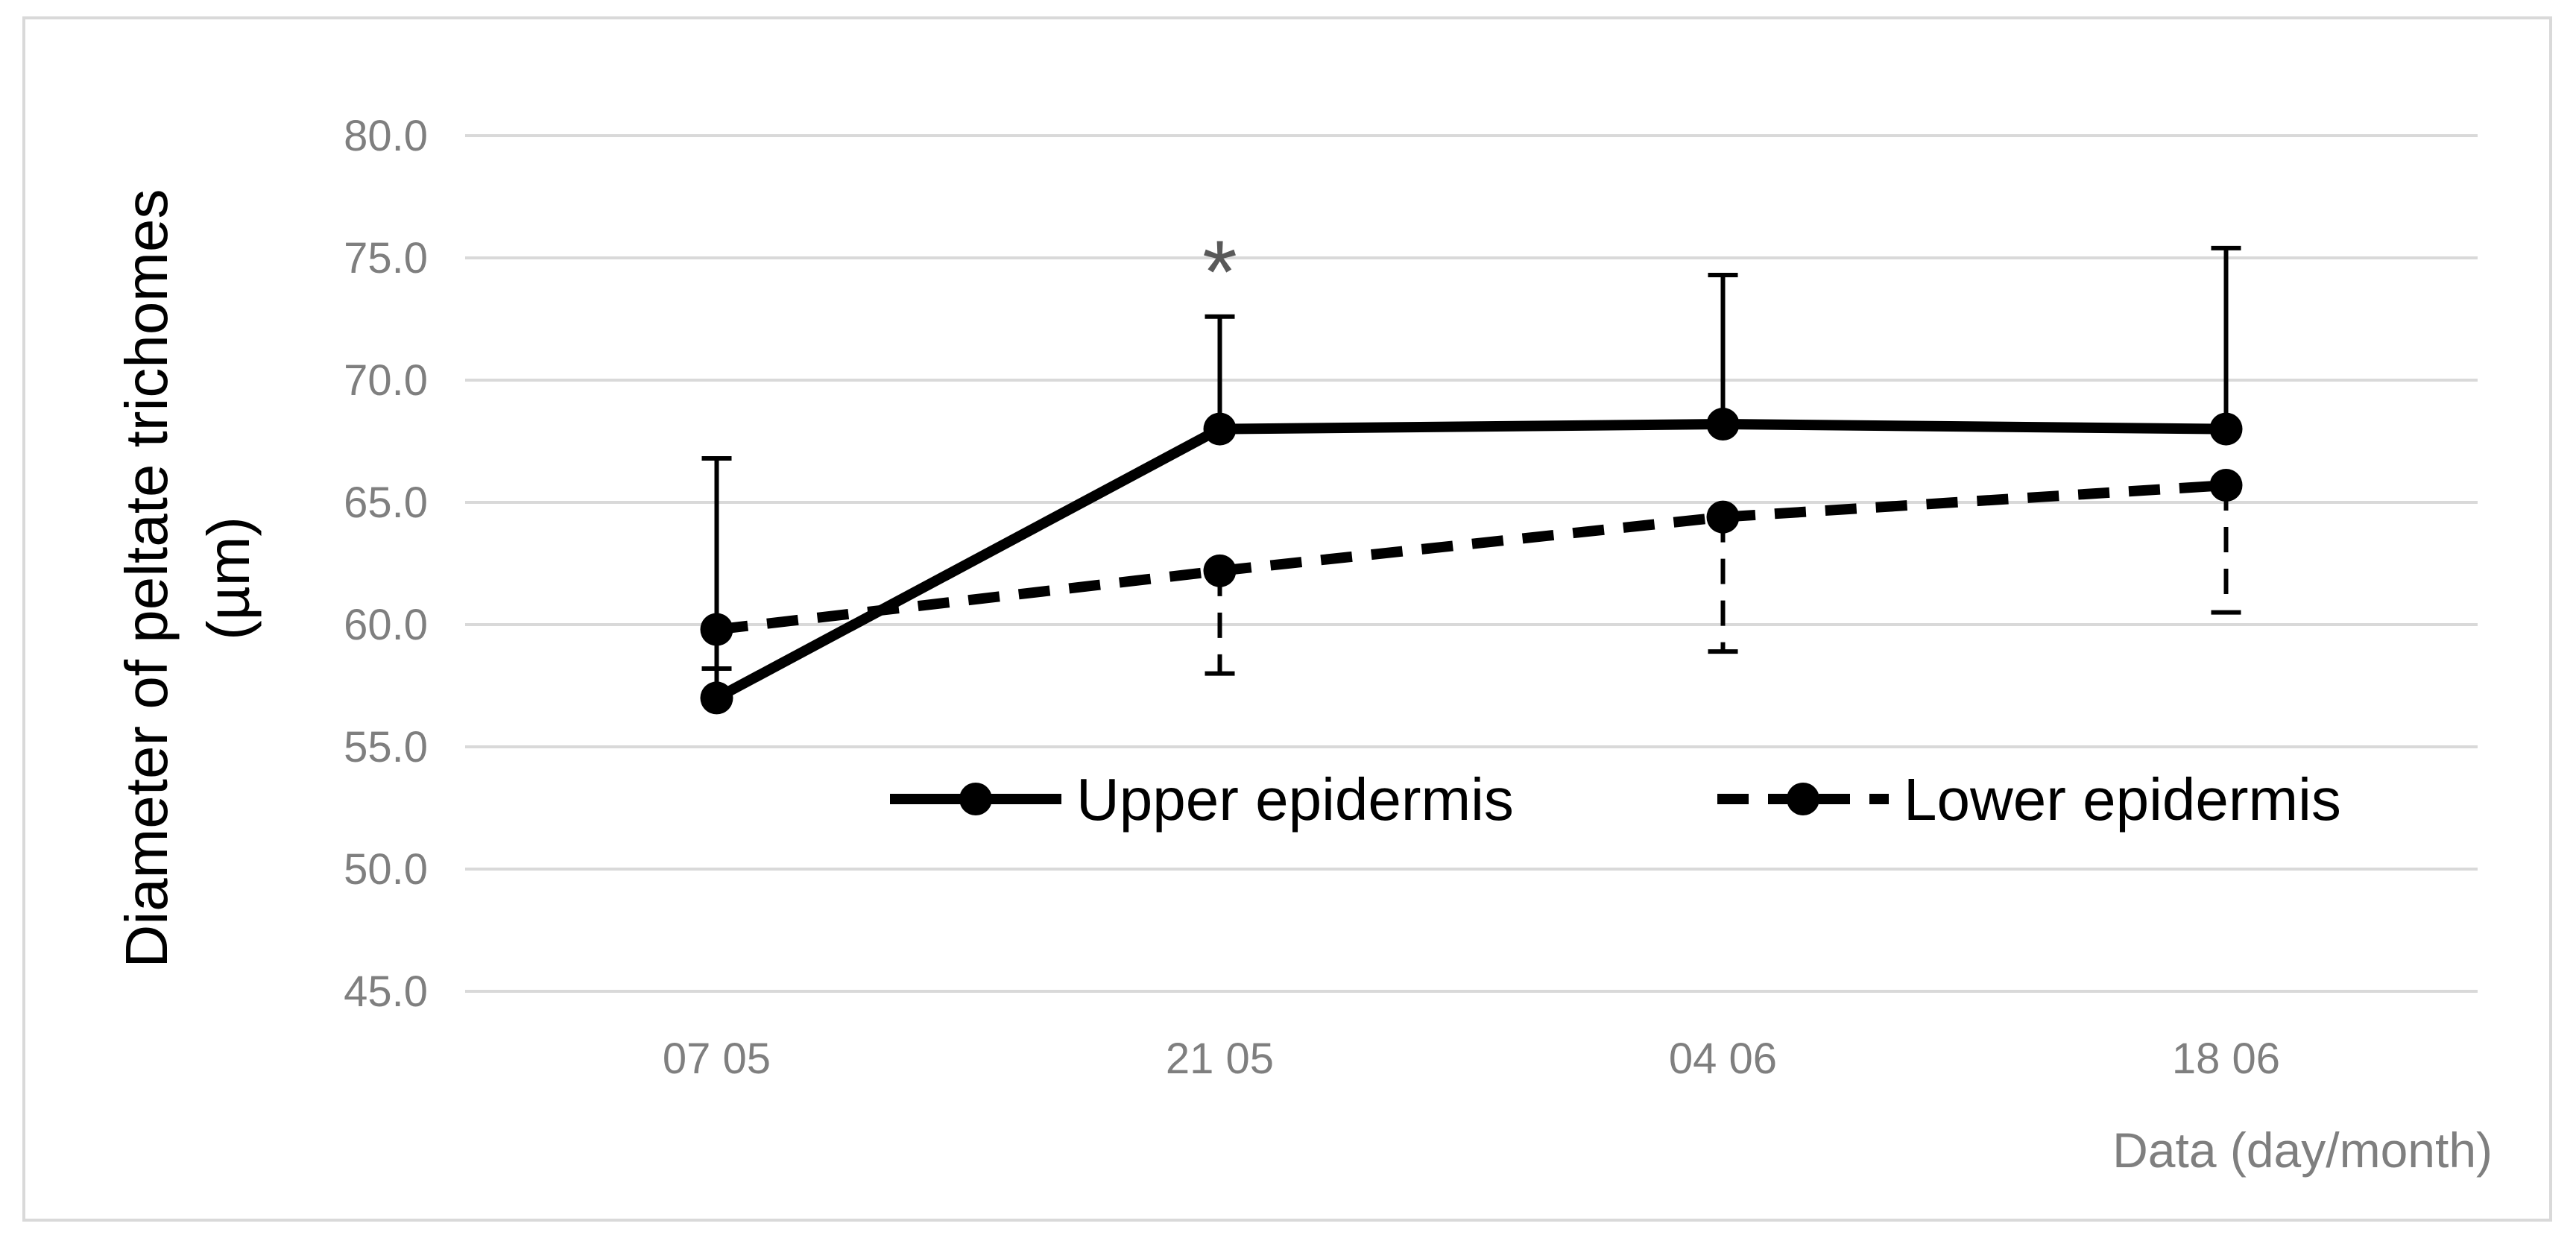 The height and width of the screenshot is (1241, 2576). What do you see at coordinates (1615, 800) in the screenshot?
I see `legend: Upper epidermis Lower epidermis` at bounding box center [1615, 800].